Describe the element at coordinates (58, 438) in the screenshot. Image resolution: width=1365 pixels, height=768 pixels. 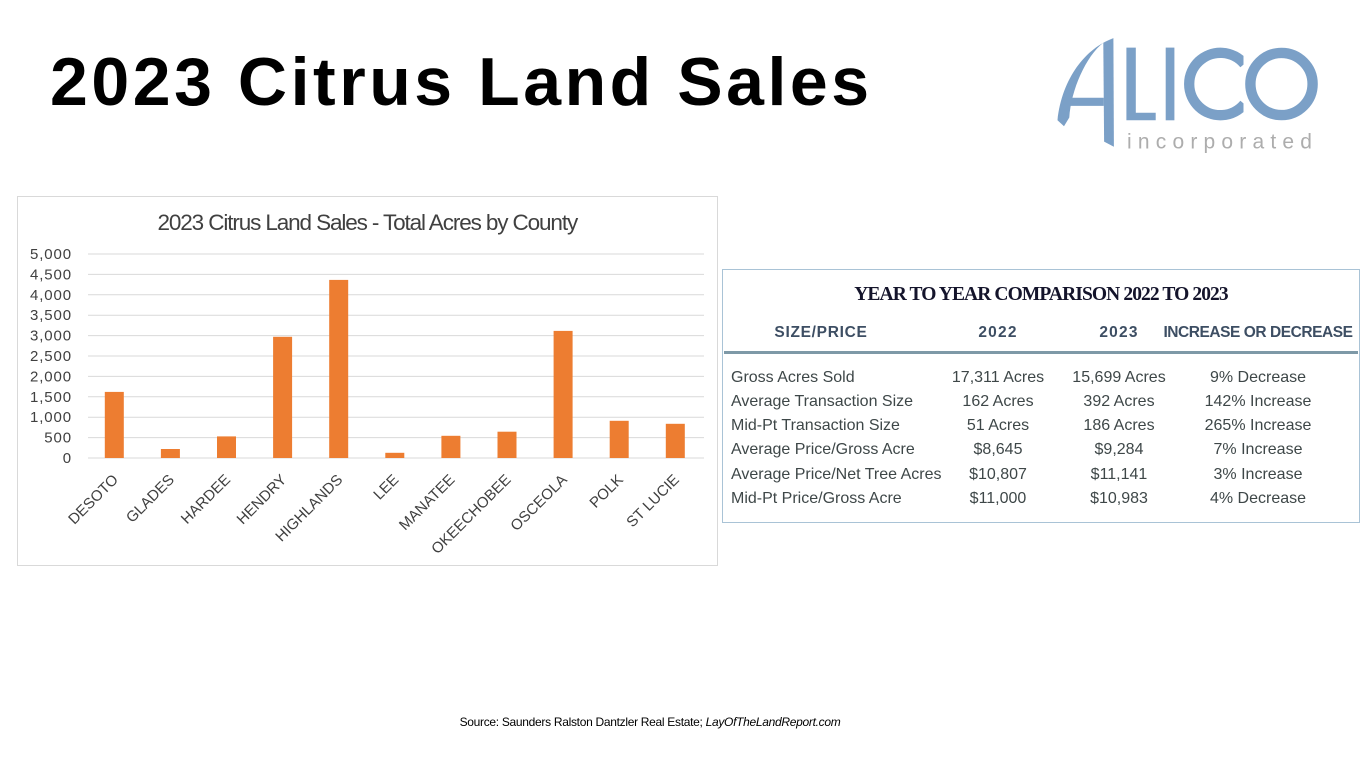
I see `svg-text: 500` at that location.